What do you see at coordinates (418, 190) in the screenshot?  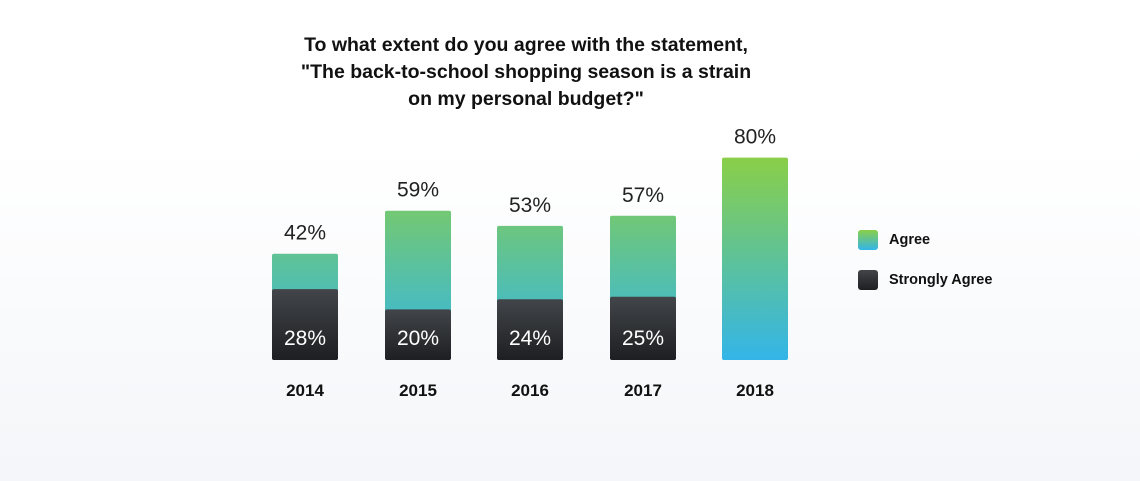 I see `data-label-agree-2015: 59%` at bounding box center [418, 190].